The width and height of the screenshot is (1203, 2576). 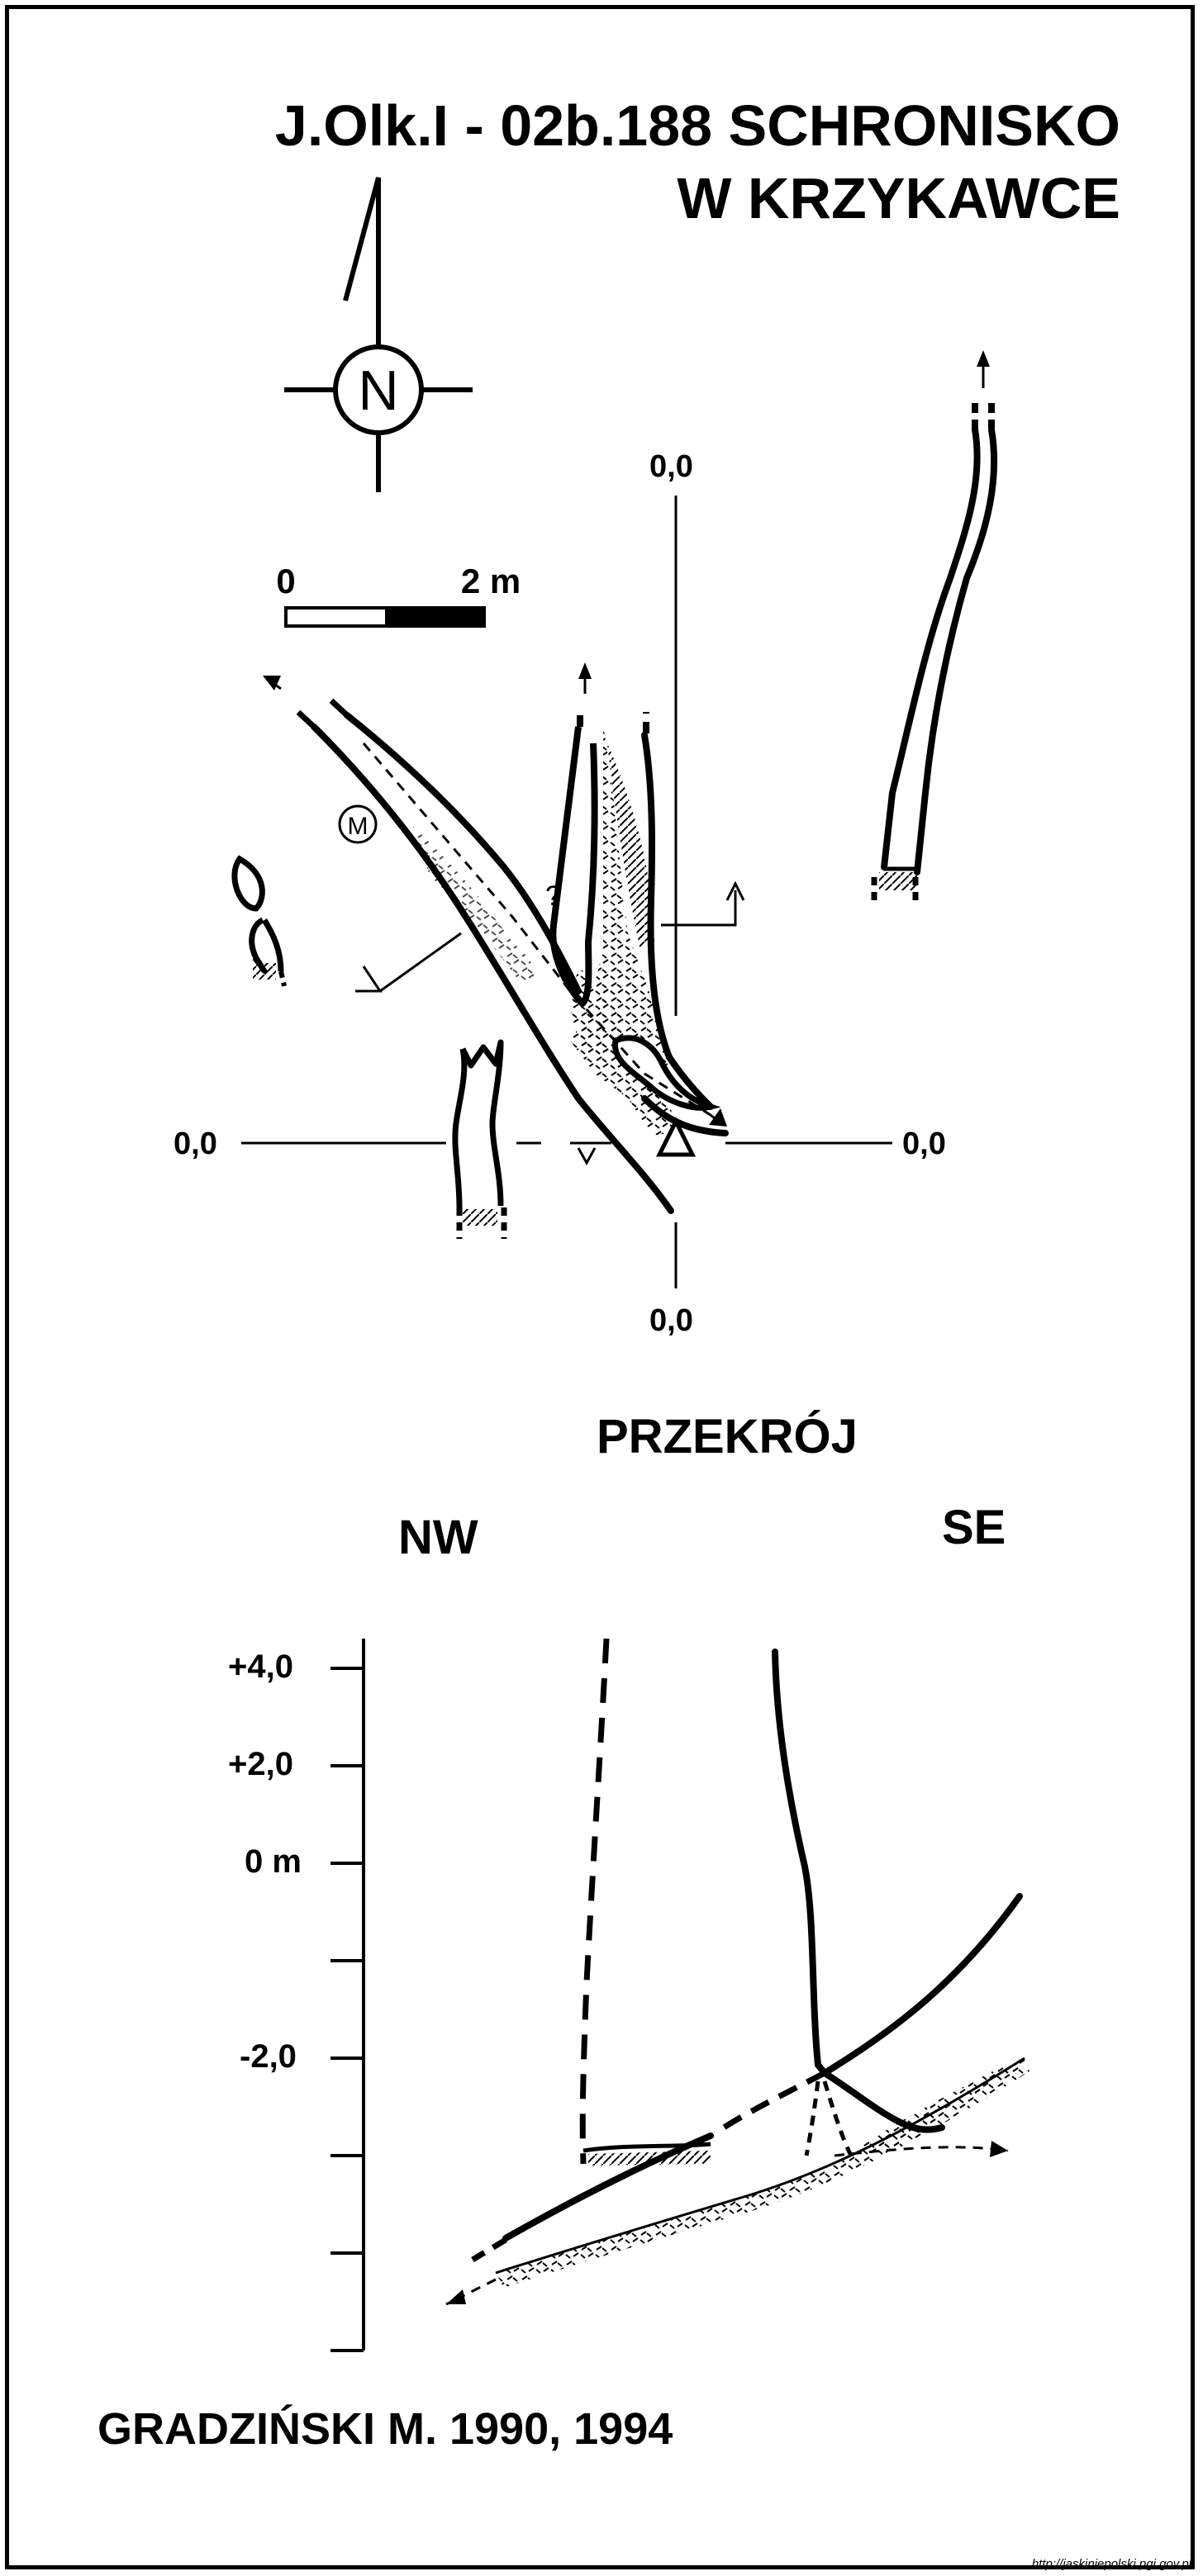 I want to click on uncertain-marker: ?, so click(x=553, y=896).